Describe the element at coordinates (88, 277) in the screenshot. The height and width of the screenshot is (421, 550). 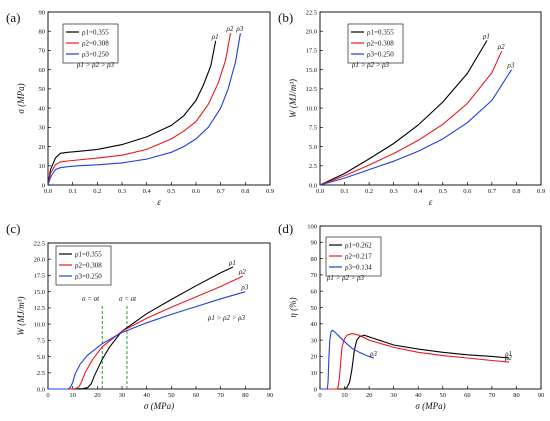
I see `legend-entry: ρ3=0.250` at that location.